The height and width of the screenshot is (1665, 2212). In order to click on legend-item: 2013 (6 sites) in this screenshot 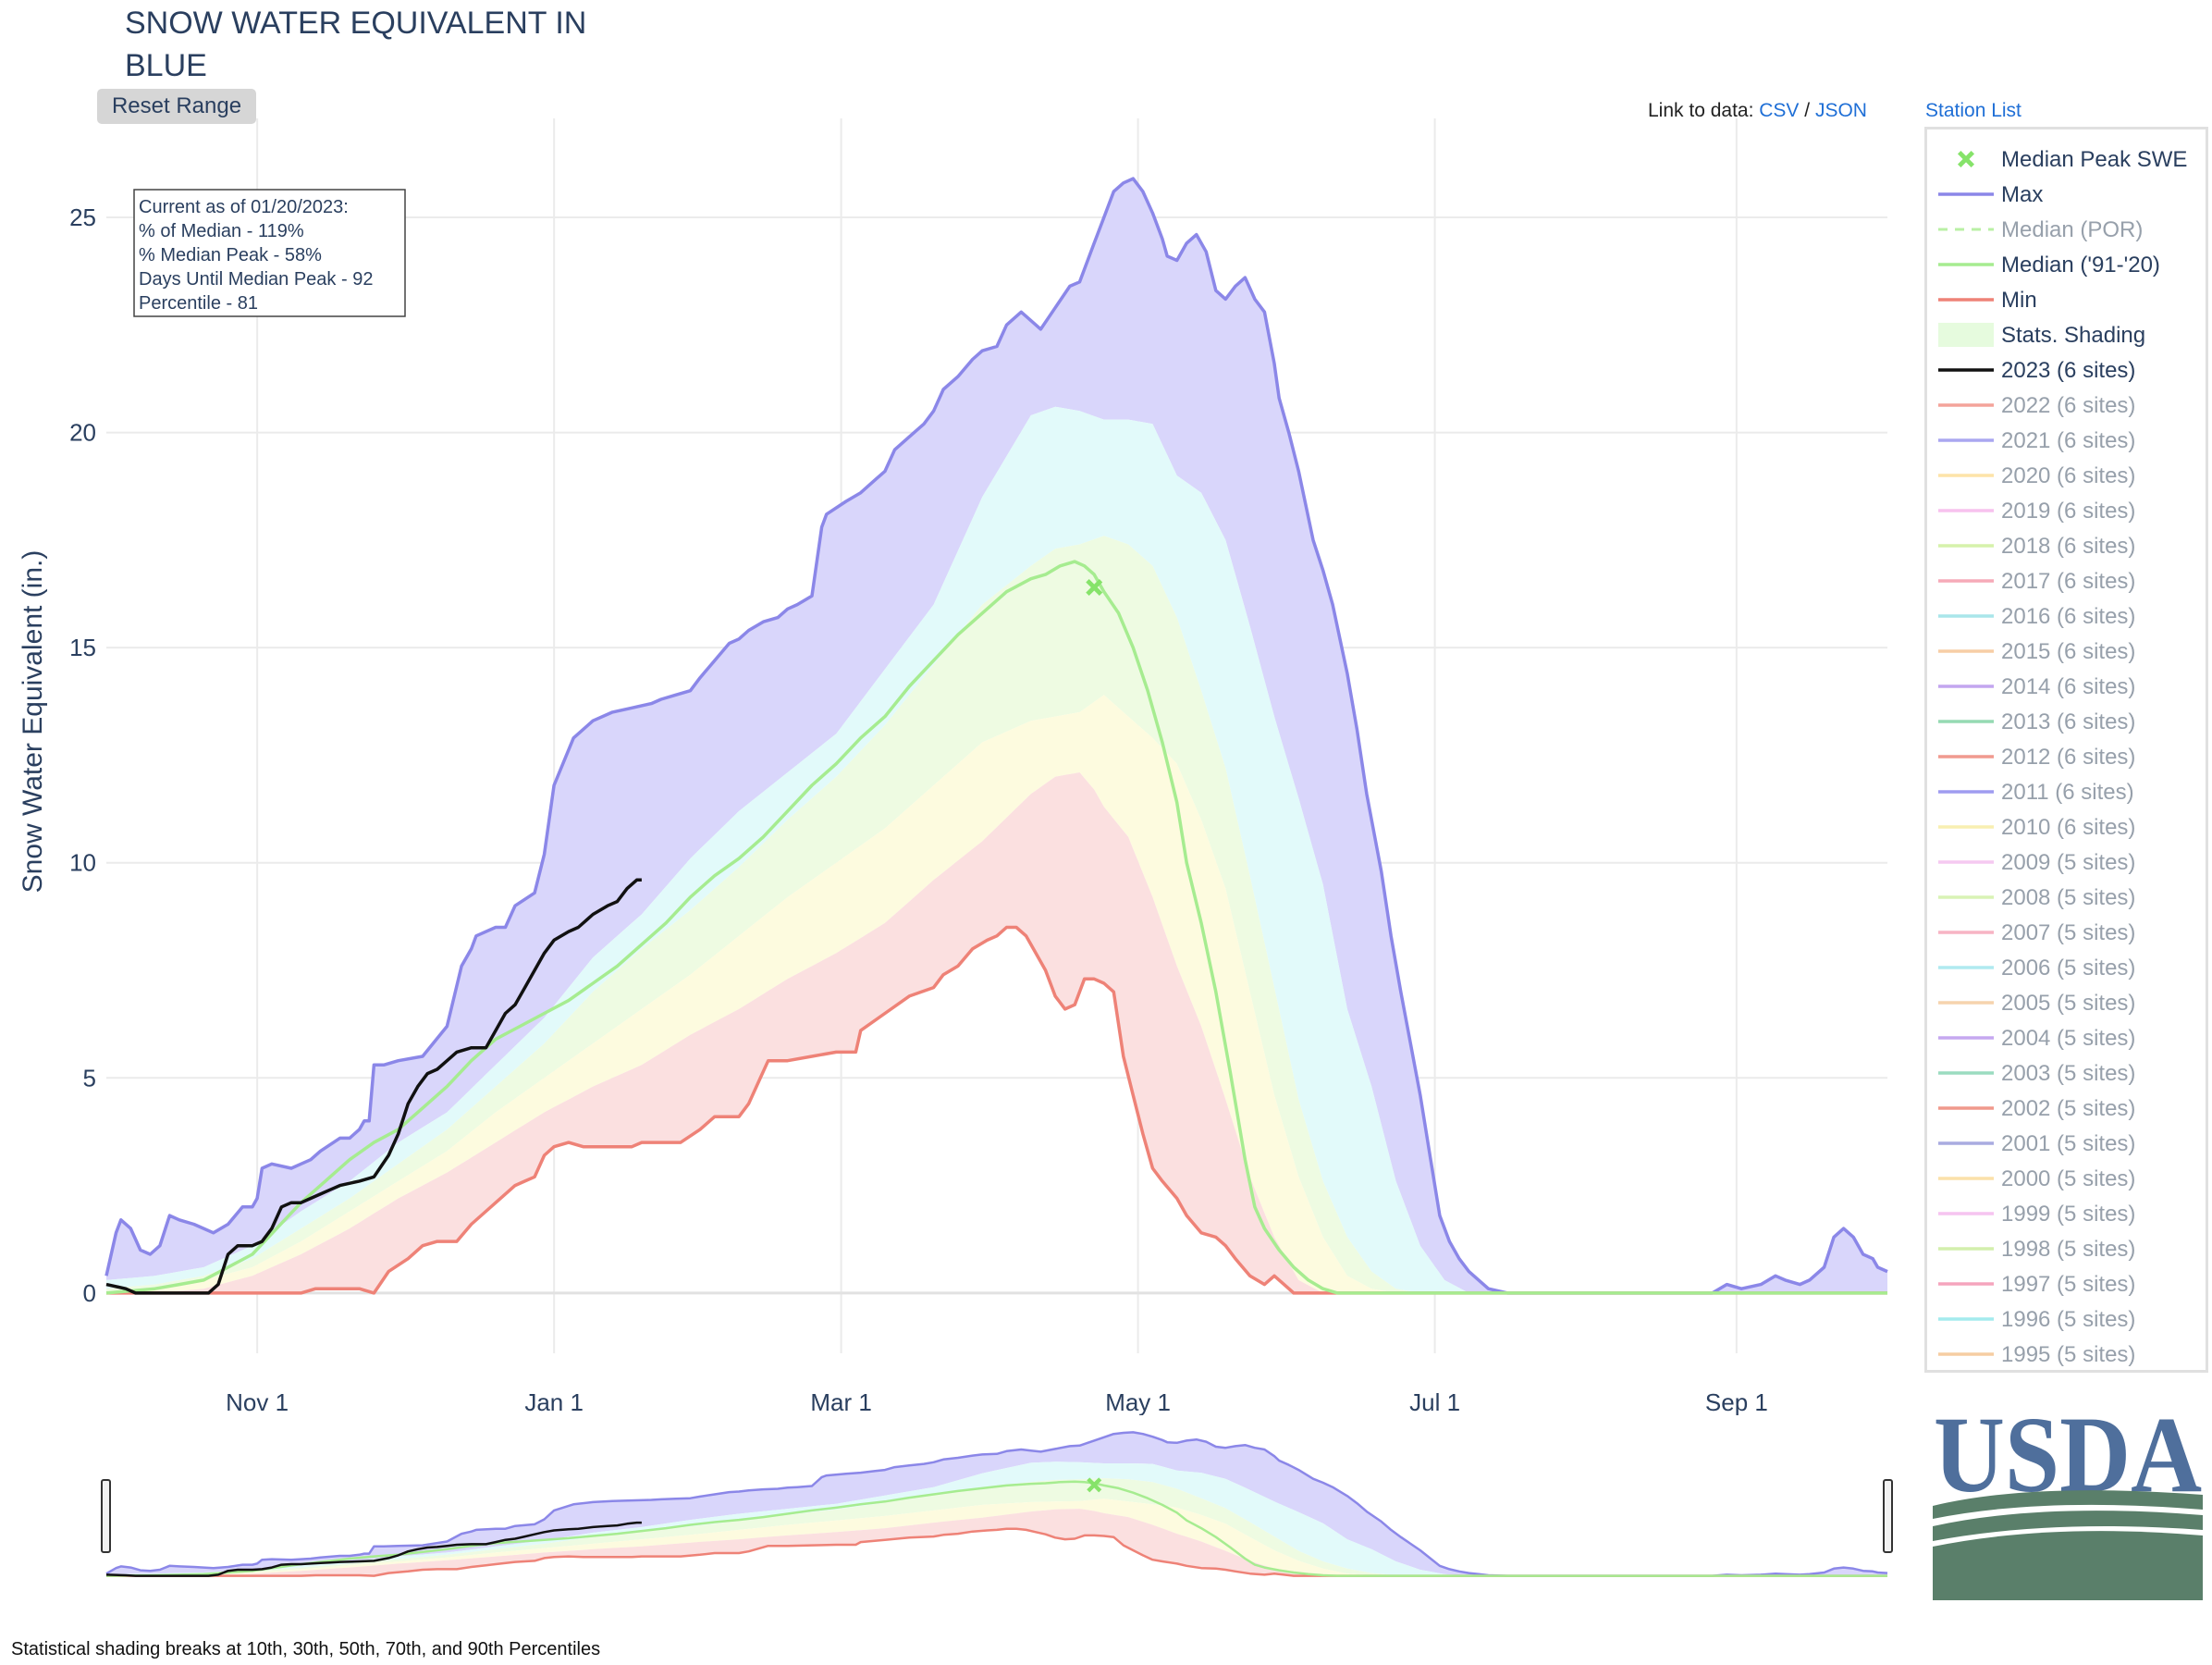, I will do `click(2066, 721)`.